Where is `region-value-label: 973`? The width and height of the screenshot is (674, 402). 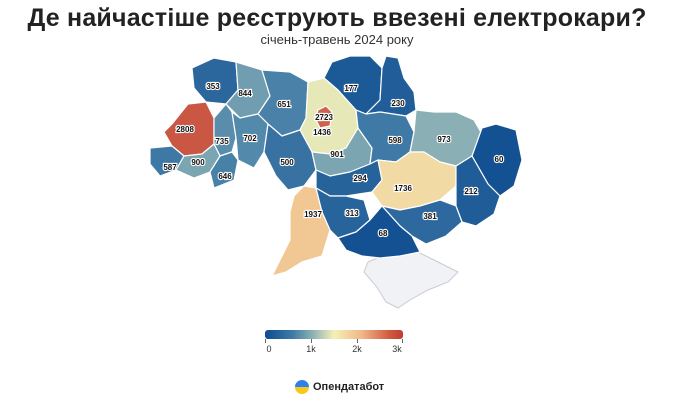
region-value-label: 973 is located at coordinates (444, 139).